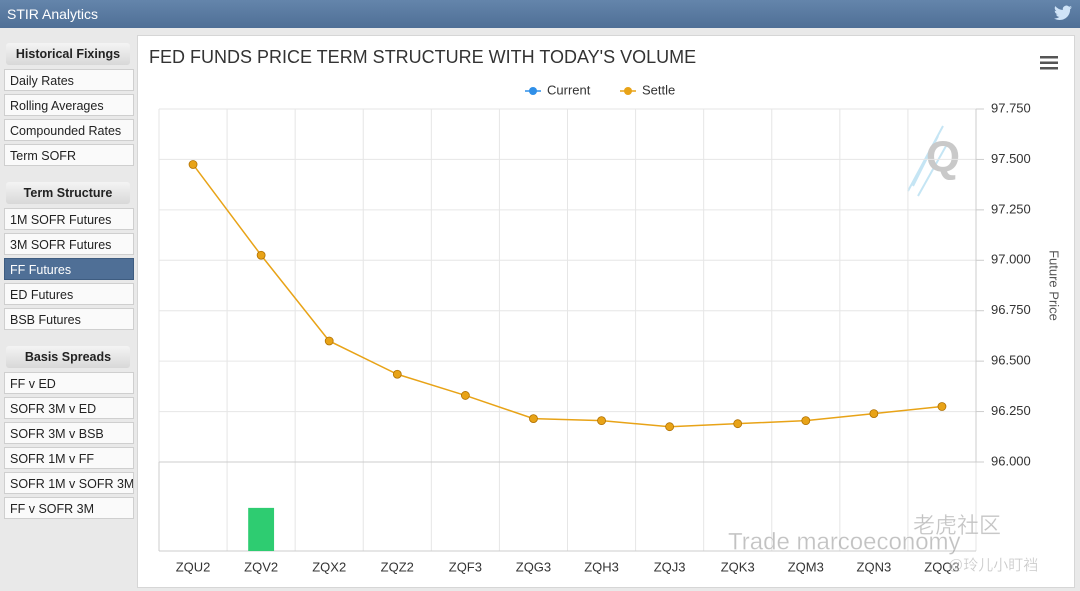 This screenshot has height=591, width=1080. What do you see at coordinates (329, 566) in the screenshot?
I see `x-tick-label: ZQX2` at bounding box center [329, 566].